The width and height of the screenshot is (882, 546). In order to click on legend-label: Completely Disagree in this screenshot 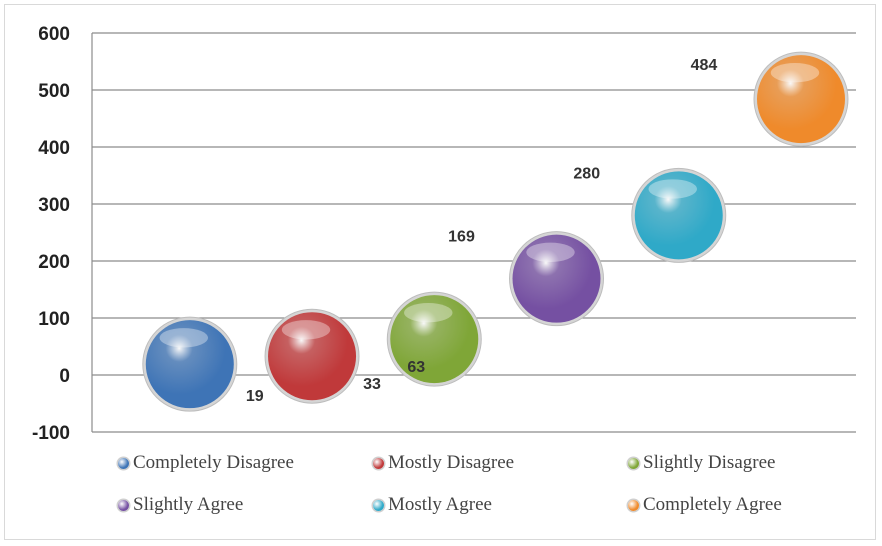, I will do `click(213, 462)`.